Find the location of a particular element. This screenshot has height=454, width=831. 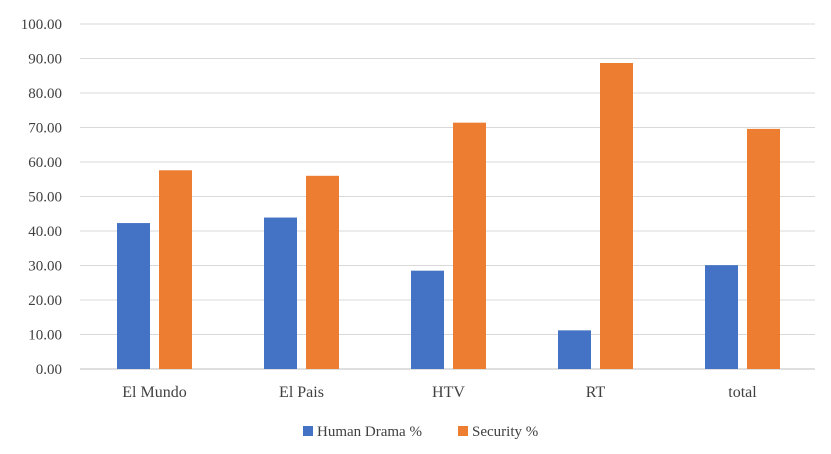

y-tick-label: 40.00 is located at coordinates (45, 232).